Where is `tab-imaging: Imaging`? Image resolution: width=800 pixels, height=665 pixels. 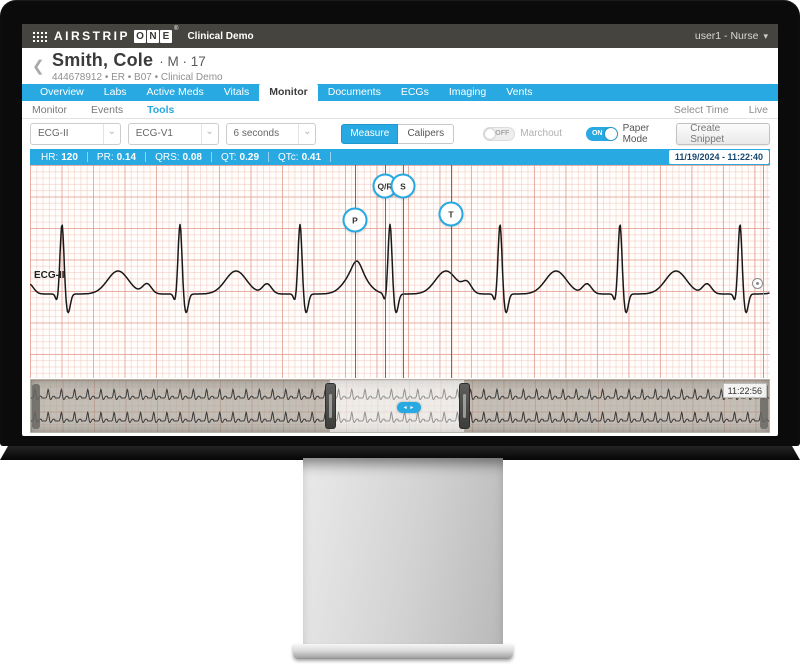 tab-imaging: Imaging is located at coordinates (467, 92).